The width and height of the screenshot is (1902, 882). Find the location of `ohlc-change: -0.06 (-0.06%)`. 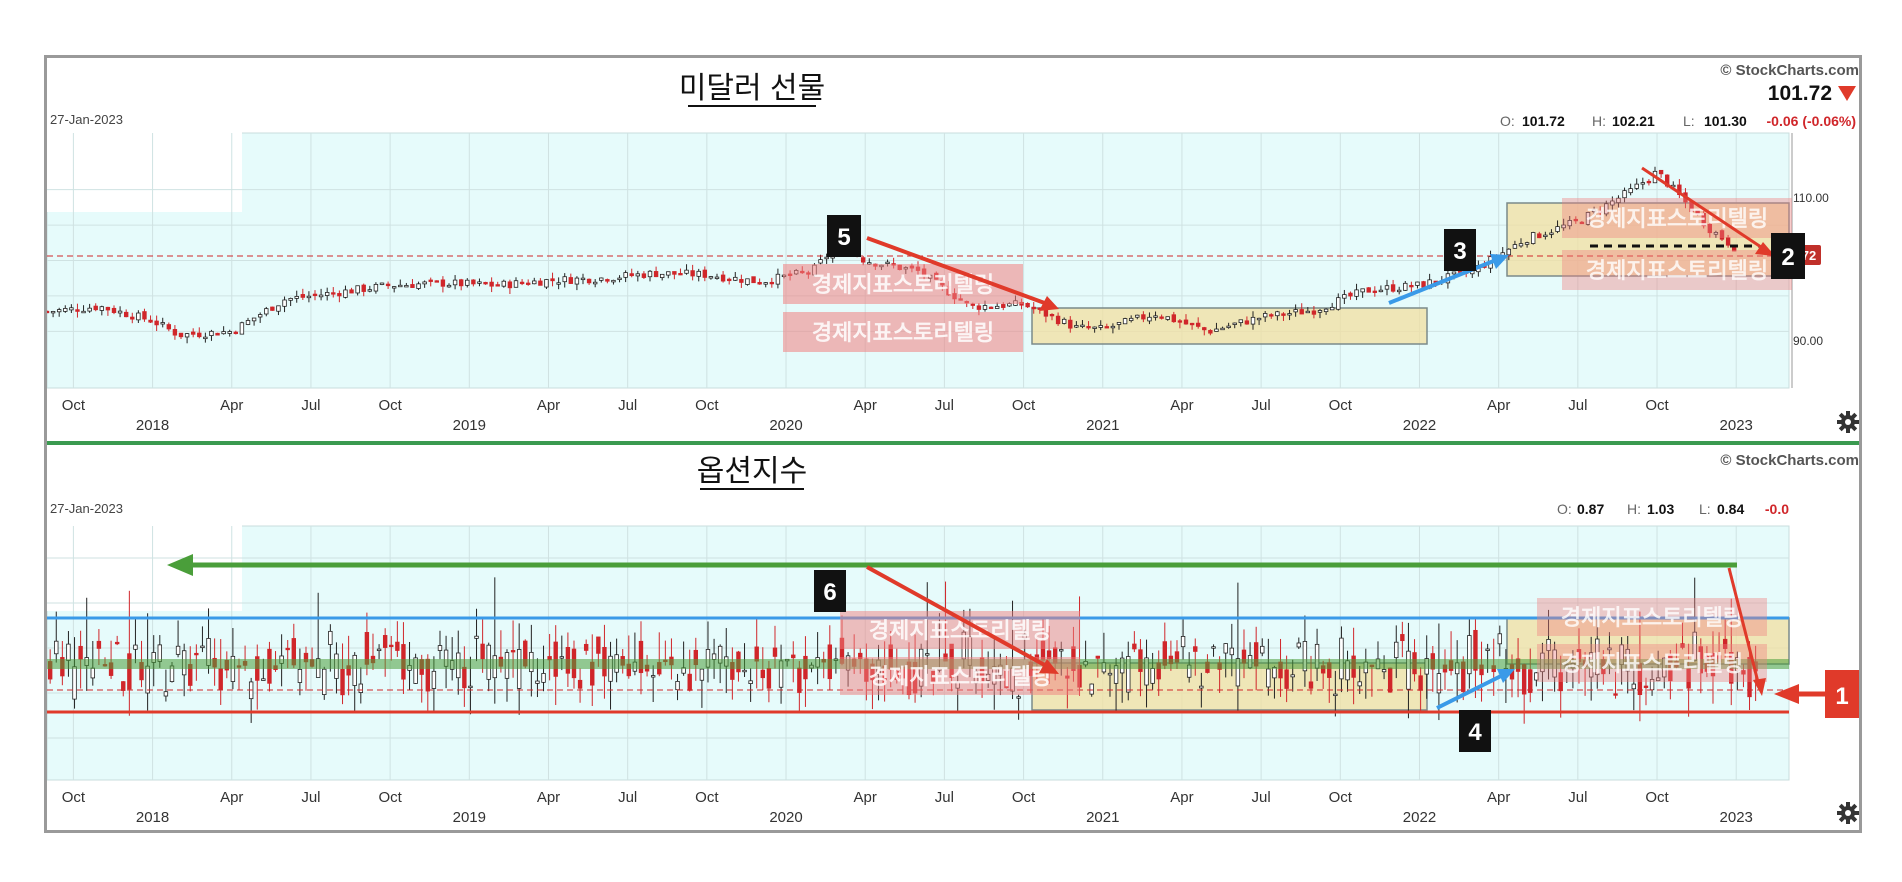

ohlc-change: -0.06 (-0.06%) is located at coordinates (1811, 121).